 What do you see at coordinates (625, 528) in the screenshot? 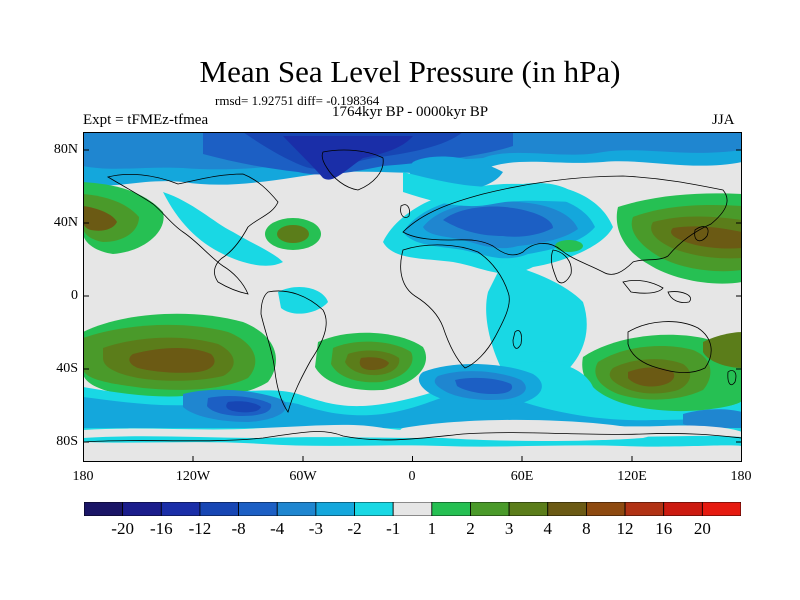
I see `colorbar-label: 12` at bounding box center [625, 528].